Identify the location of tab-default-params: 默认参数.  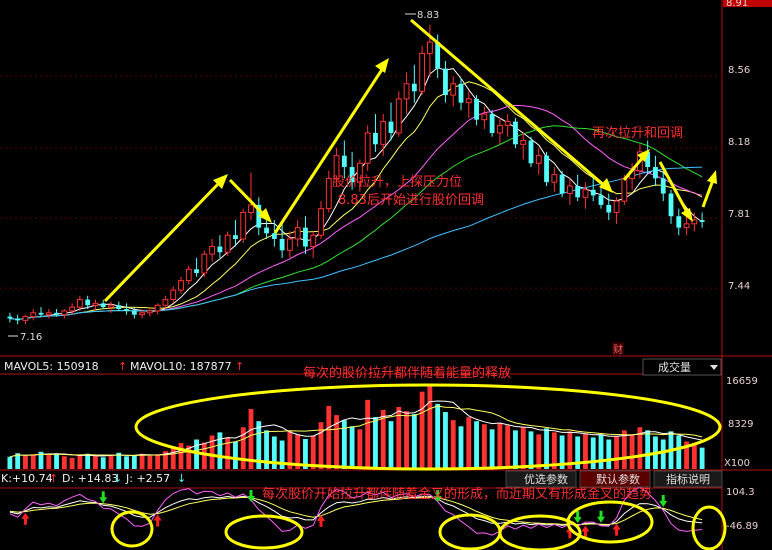
(615, 479).